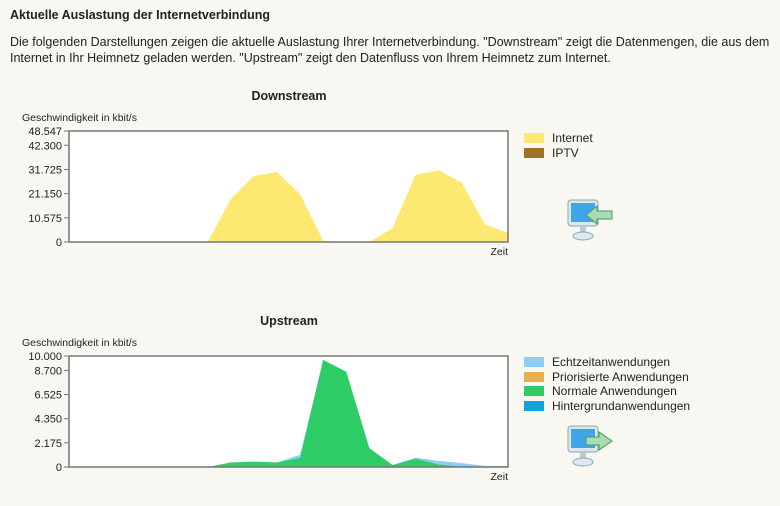 The width and height of the screenshot is (780, 506). What do you see at coordinates (620, 376) in the screenshot?
I see `legend-label: Priorisierte Anwendungen` at bounding box center [620, 376].